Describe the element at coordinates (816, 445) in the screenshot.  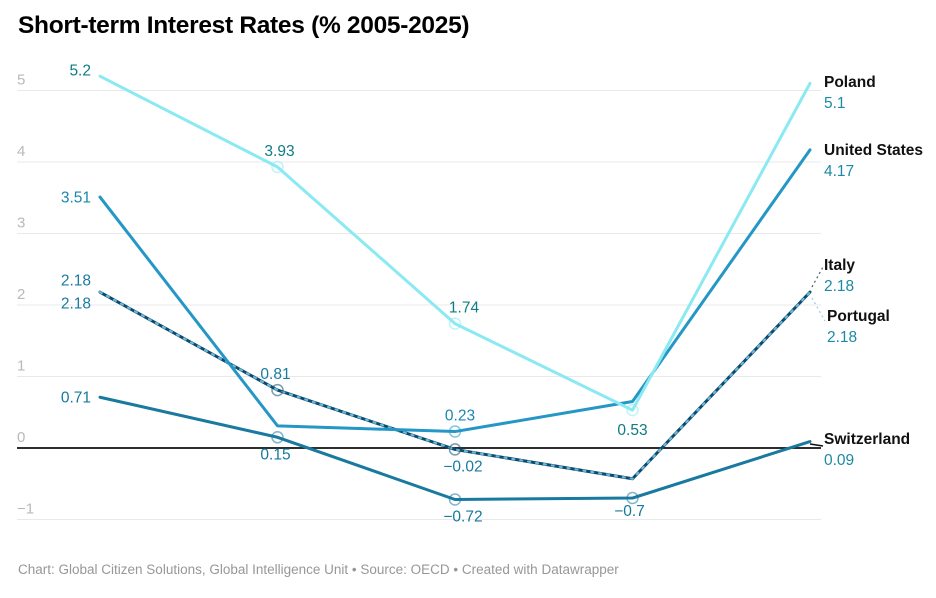
I see `label-connector-switzerland` at that location.